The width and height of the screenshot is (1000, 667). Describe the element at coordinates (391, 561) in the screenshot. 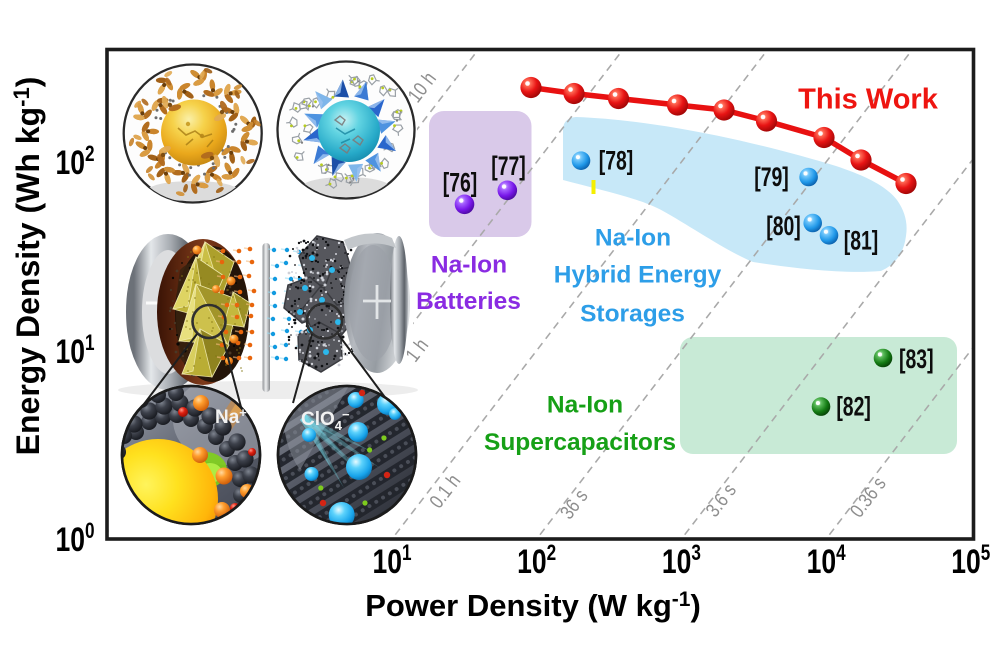

I see `svg-text: 101` at that location.